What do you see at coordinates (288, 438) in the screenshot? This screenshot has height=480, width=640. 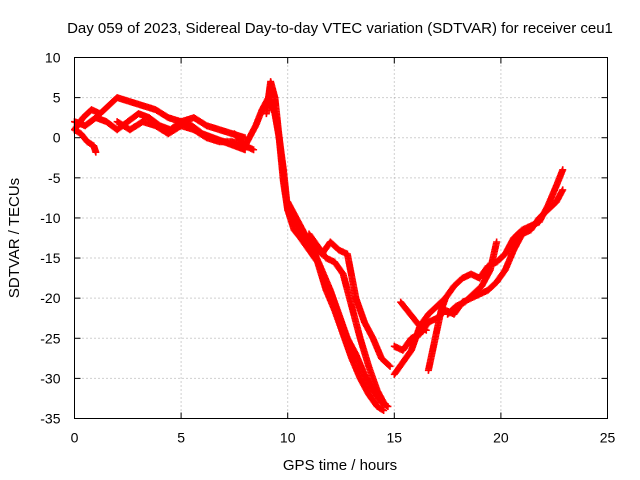 I see `x-tick-label: 10` at bounding box center [288, 438].